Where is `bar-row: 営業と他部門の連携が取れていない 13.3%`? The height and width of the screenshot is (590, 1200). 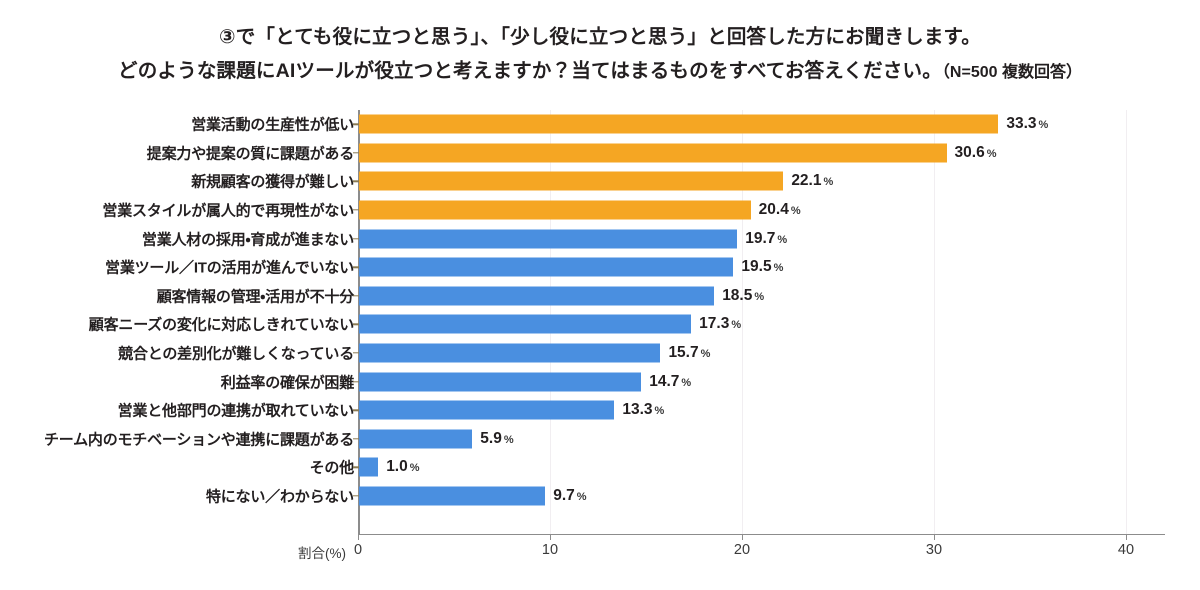
bar-row: 営業と他部門の連携が取れていない 13.3% is located at coordinates (600, 410).